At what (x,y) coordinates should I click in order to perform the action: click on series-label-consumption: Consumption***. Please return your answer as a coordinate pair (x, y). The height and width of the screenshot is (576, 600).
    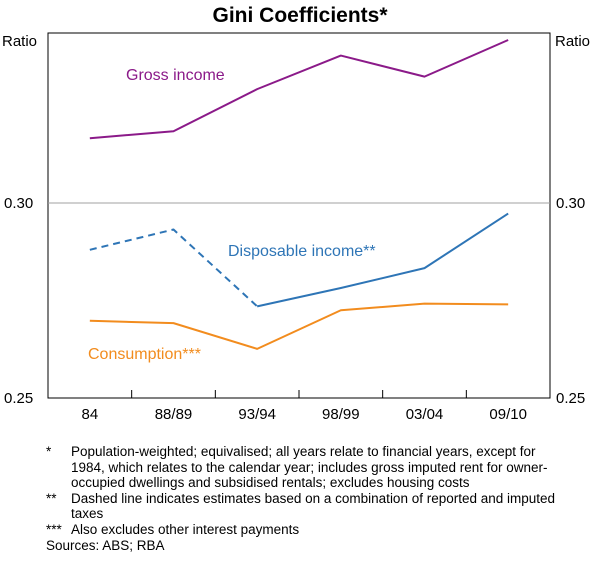
    Looking at the image, I should click on (144, 354).